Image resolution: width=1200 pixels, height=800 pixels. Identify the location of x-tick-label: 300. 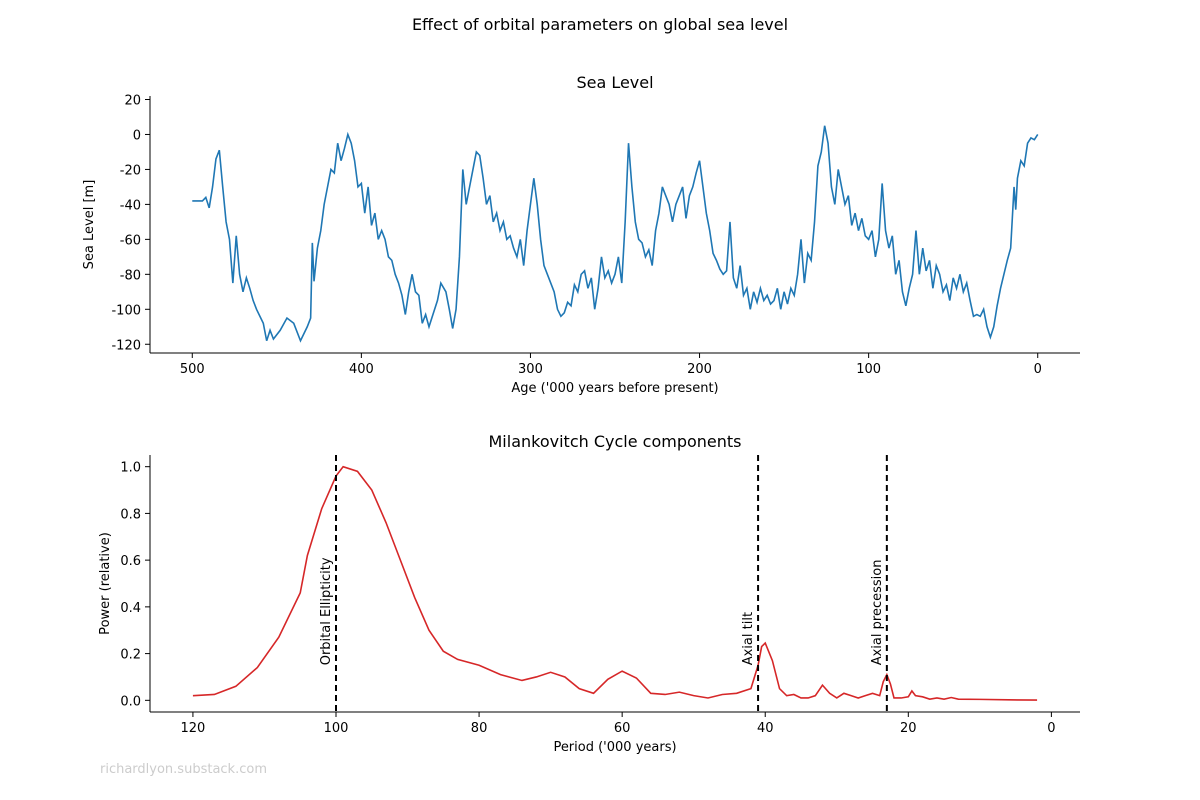
(530, 369).